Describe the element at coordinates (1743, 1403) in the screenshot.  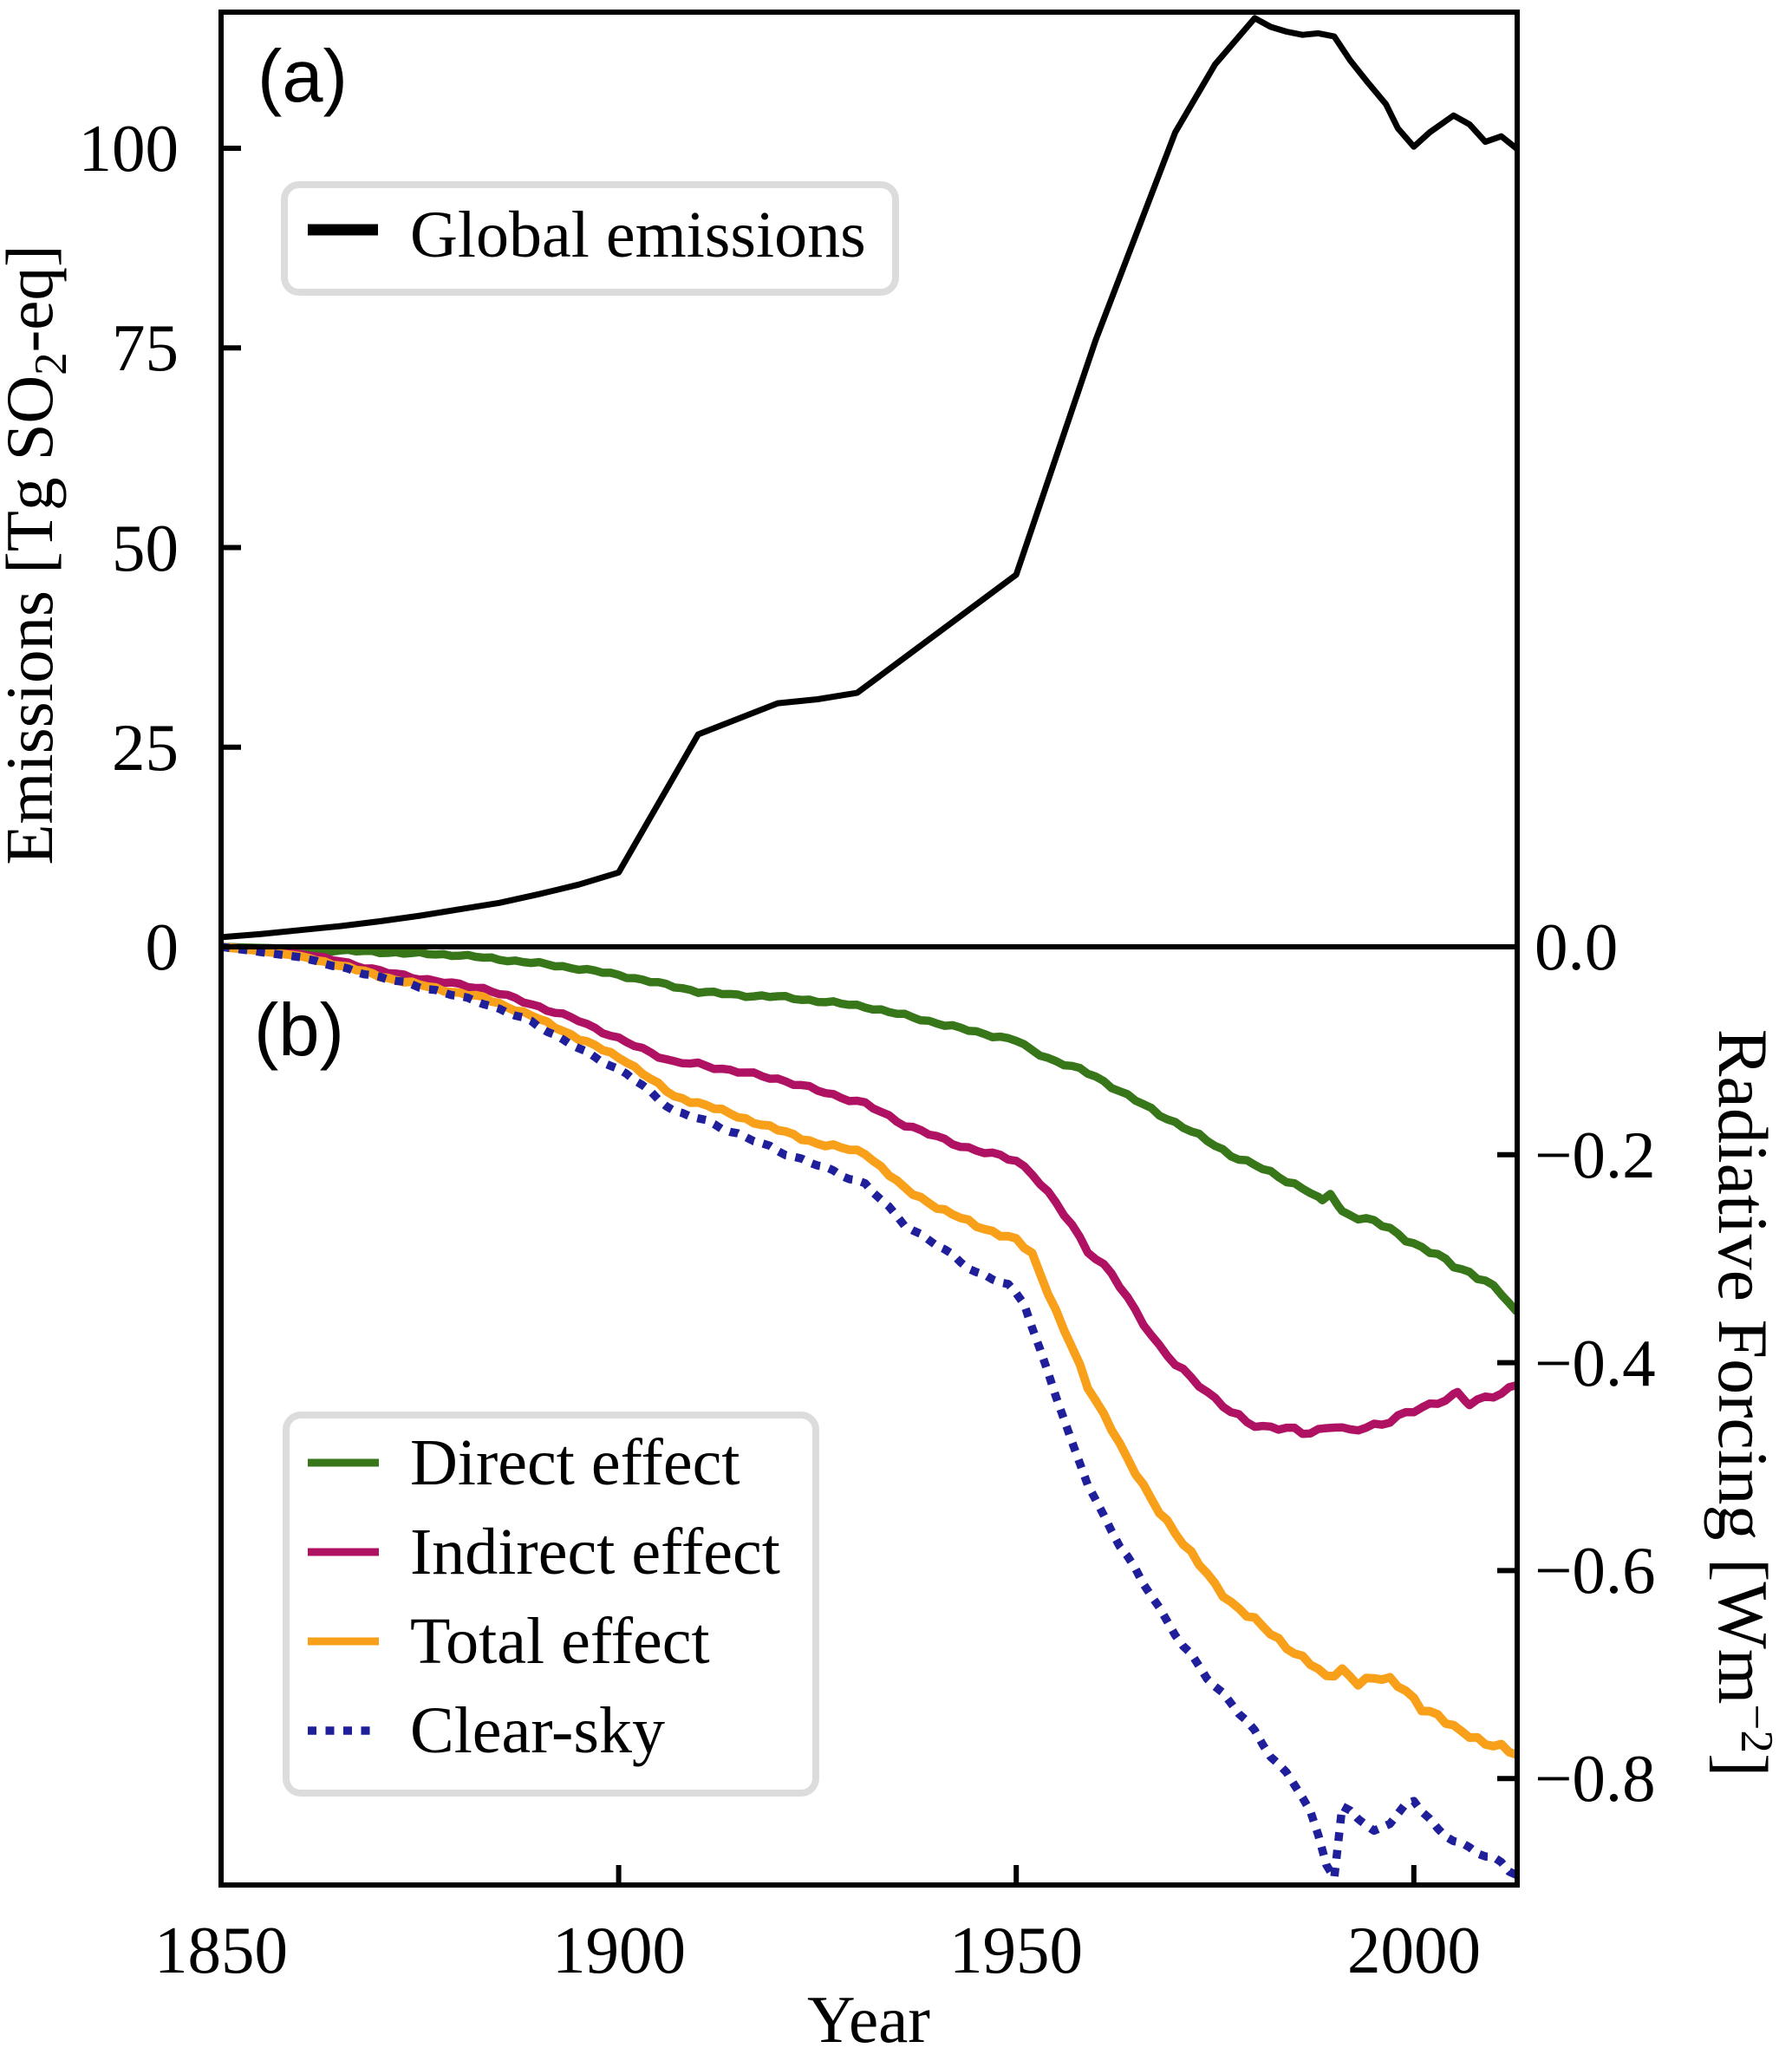
I see `svg-text: Radiative Forcing [Wm−2]` at that location.